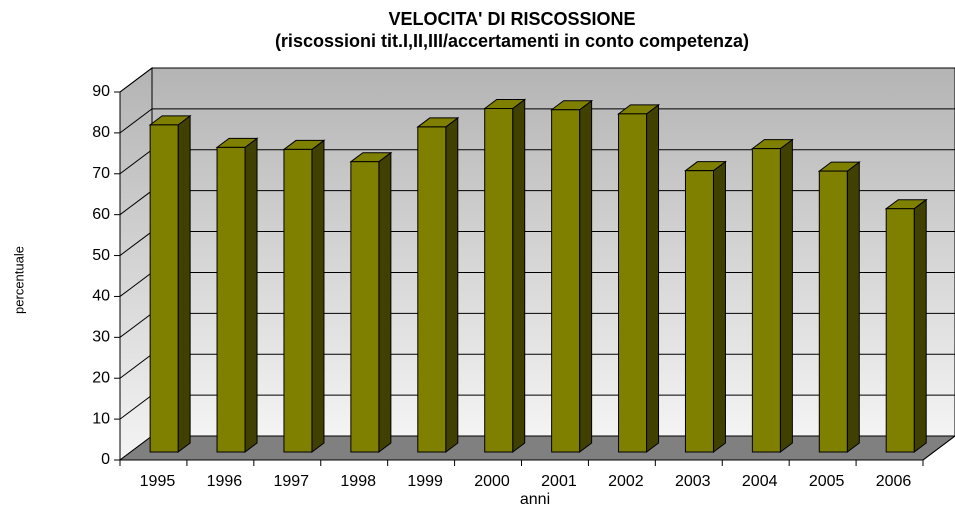 The width and height of the screenshot is (955, 508). Describe the element at coordinates (512, 19) in the screenshot. I see `chart-title: VELOCITA' DI RISCOSSIONE` at that location.